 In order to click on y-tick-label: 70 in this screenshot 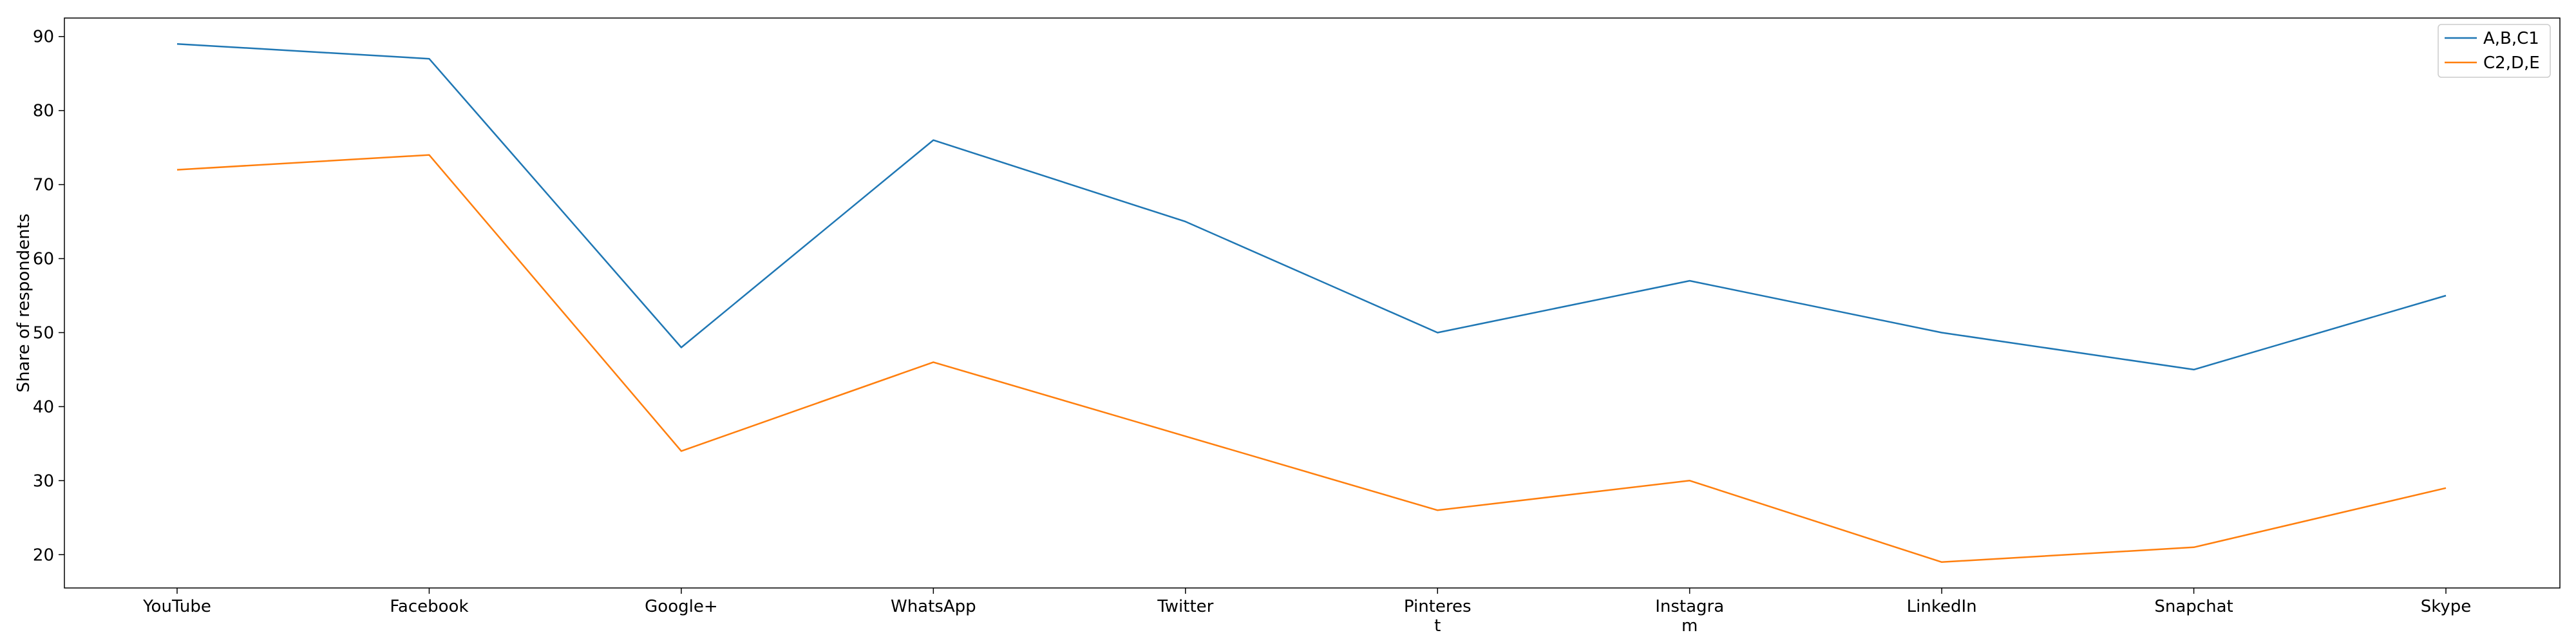, I will do `click(44, 185)`.